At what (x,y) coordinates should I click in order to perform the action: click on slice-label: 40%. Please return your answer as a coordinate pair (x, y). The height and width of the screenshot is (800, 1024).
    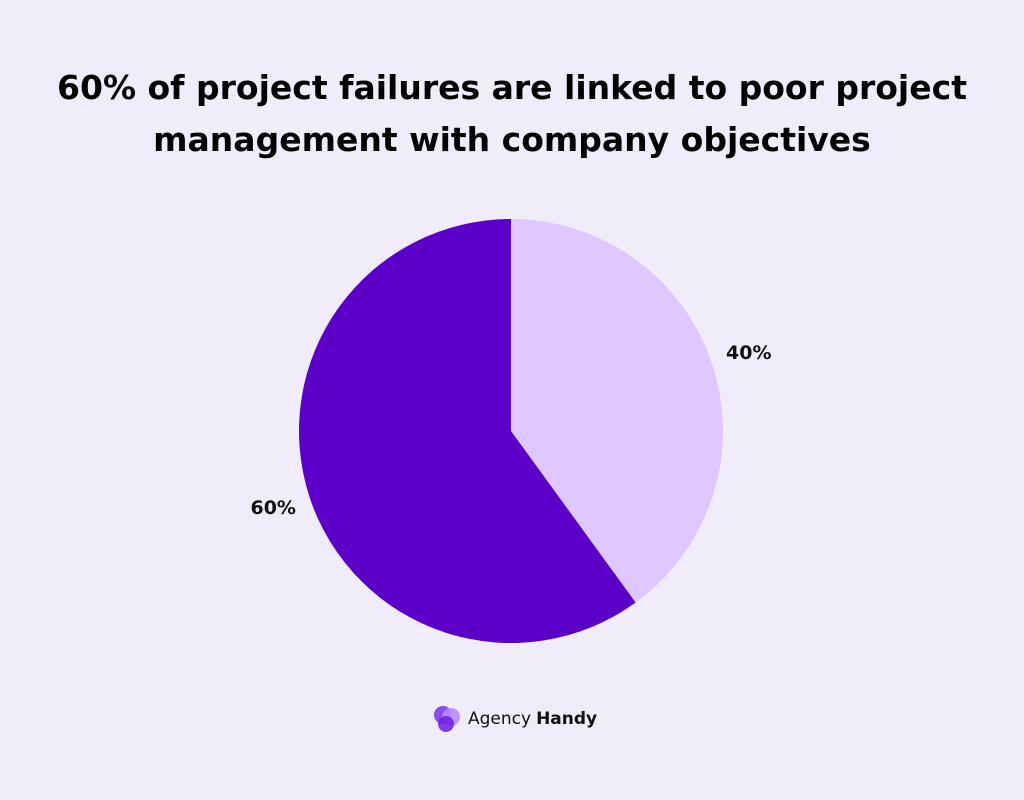
    Looking at the image, I should click on (748, 353).